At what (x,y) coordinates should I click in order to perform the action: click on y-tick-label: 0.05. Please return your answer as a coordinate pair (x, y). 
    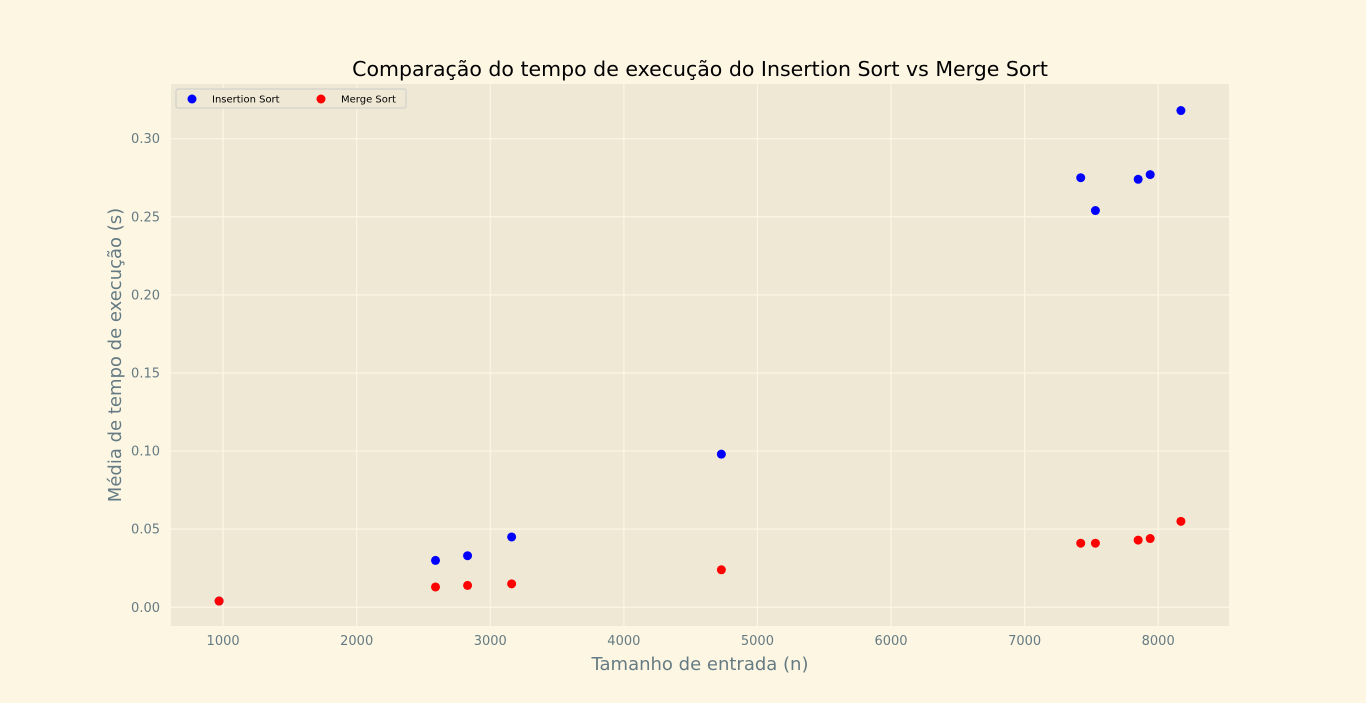
    Looking at the image, I should click on (145, 530).